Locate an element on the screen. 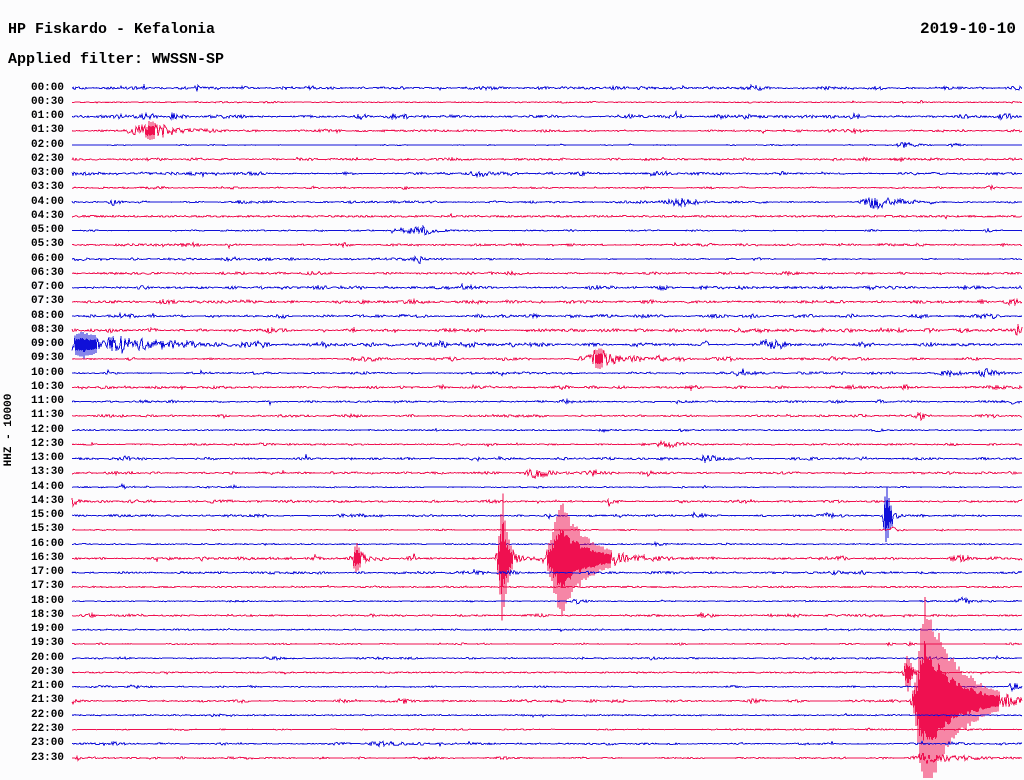  trace-row-01:00 is located at coordinates (547, 115).